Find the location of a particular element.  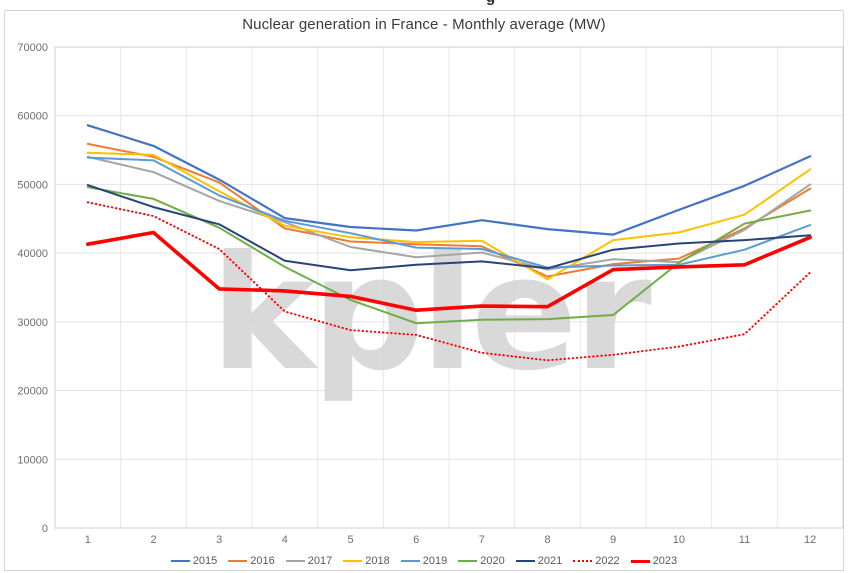

x-axis-tick-label: 12 is located at coordinates (810, 540).